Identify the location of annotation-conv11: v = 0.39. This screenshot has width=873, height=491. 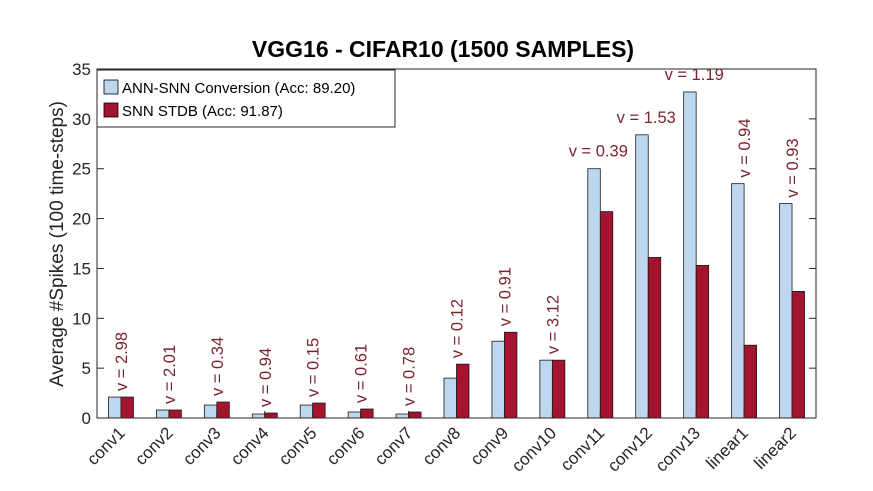
(598, 152).